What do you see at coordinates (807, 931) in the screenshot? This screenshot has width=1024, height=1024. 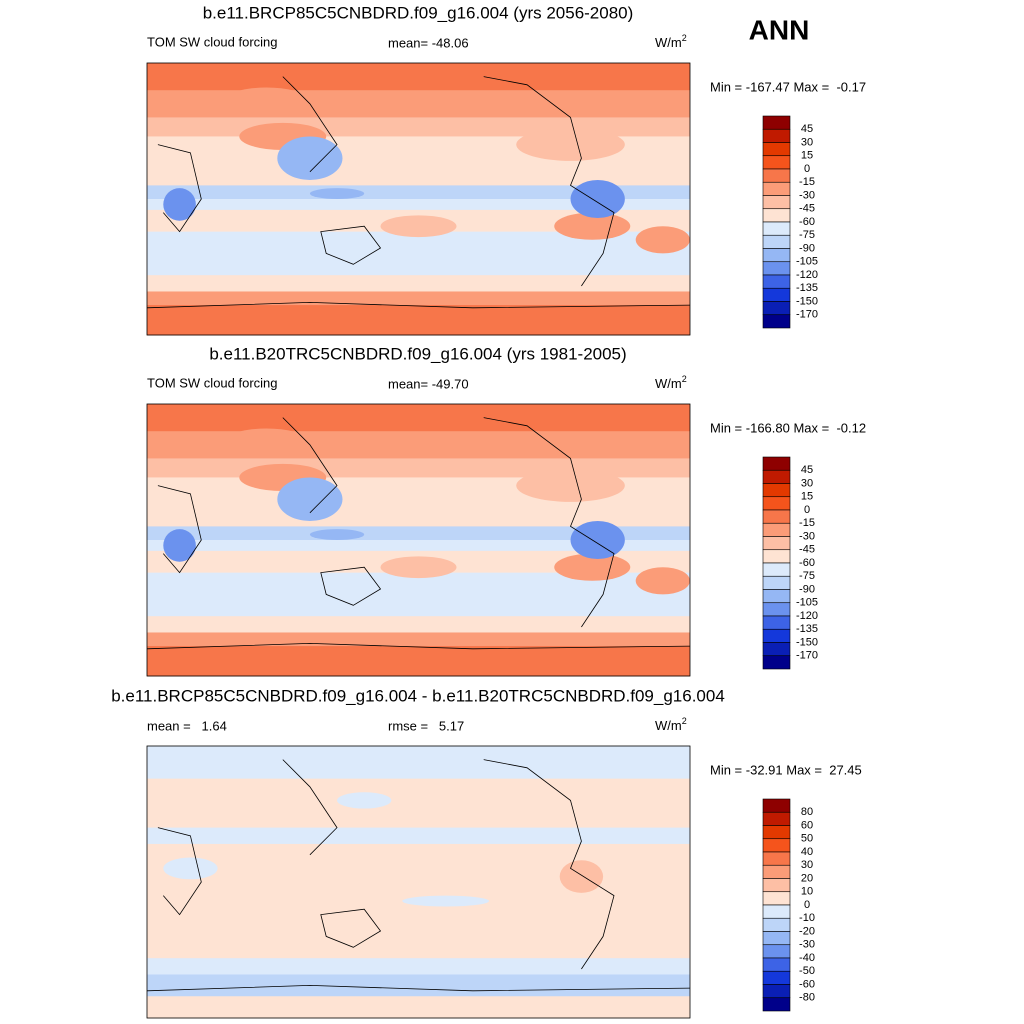 I see `colorbar-label: -20` at bounding box center [807, 931].